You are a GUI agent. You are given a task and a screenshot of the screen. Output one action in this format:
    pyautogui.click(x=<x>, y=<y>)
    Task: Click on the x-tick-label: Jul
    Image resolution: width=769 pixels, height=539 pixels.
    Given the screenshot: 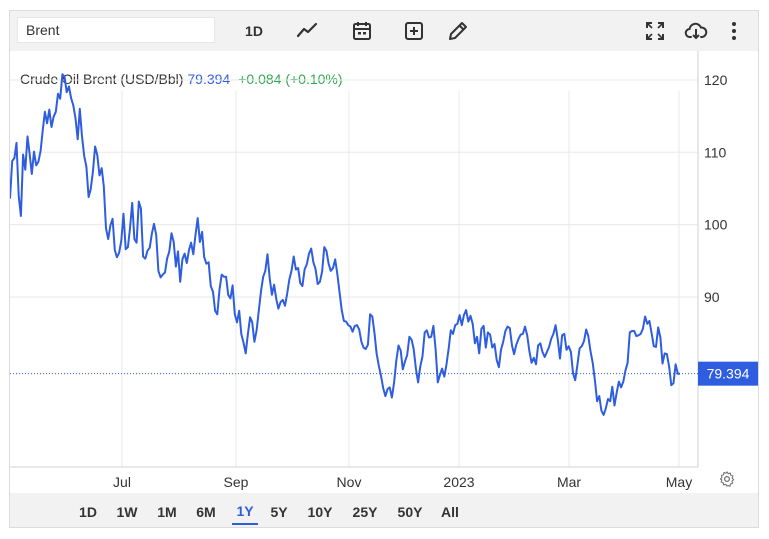 What is the action you would take?
    pyautogui.click(x=122, y=482)
    